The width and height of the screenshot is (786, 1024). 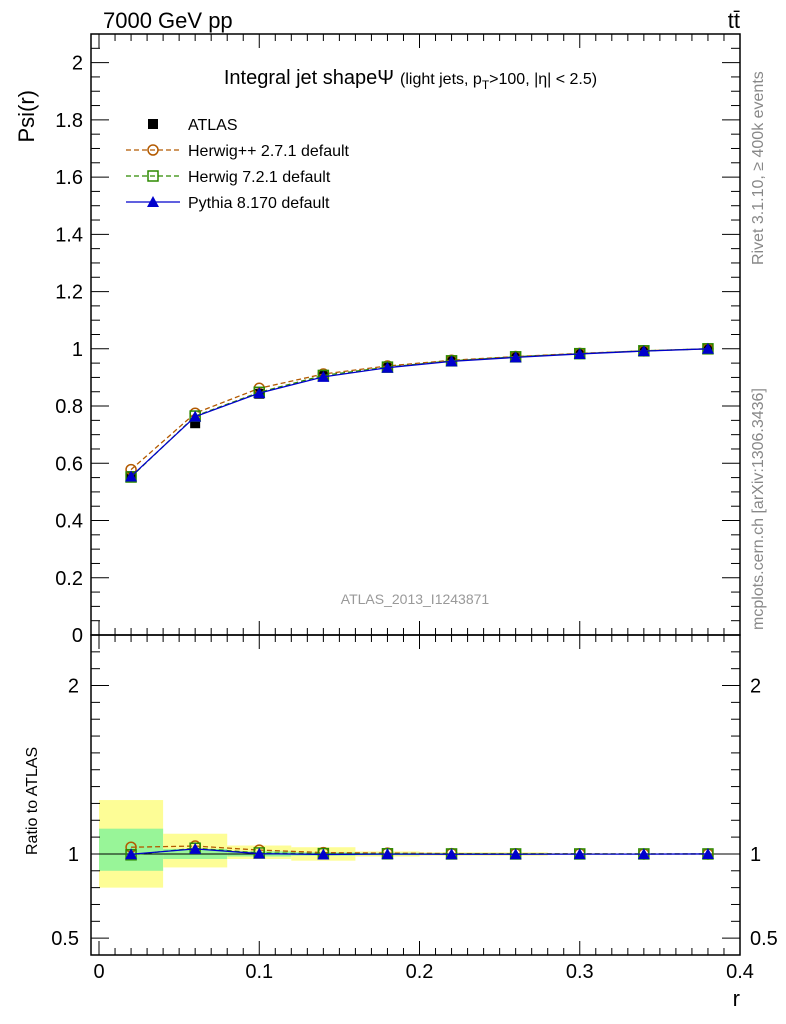 What do you see at coordinates (415, 599) in the screenshot?
I see `analysis-id-label: ATLAS_2013_I1243871` at bounding box center [415, 599].